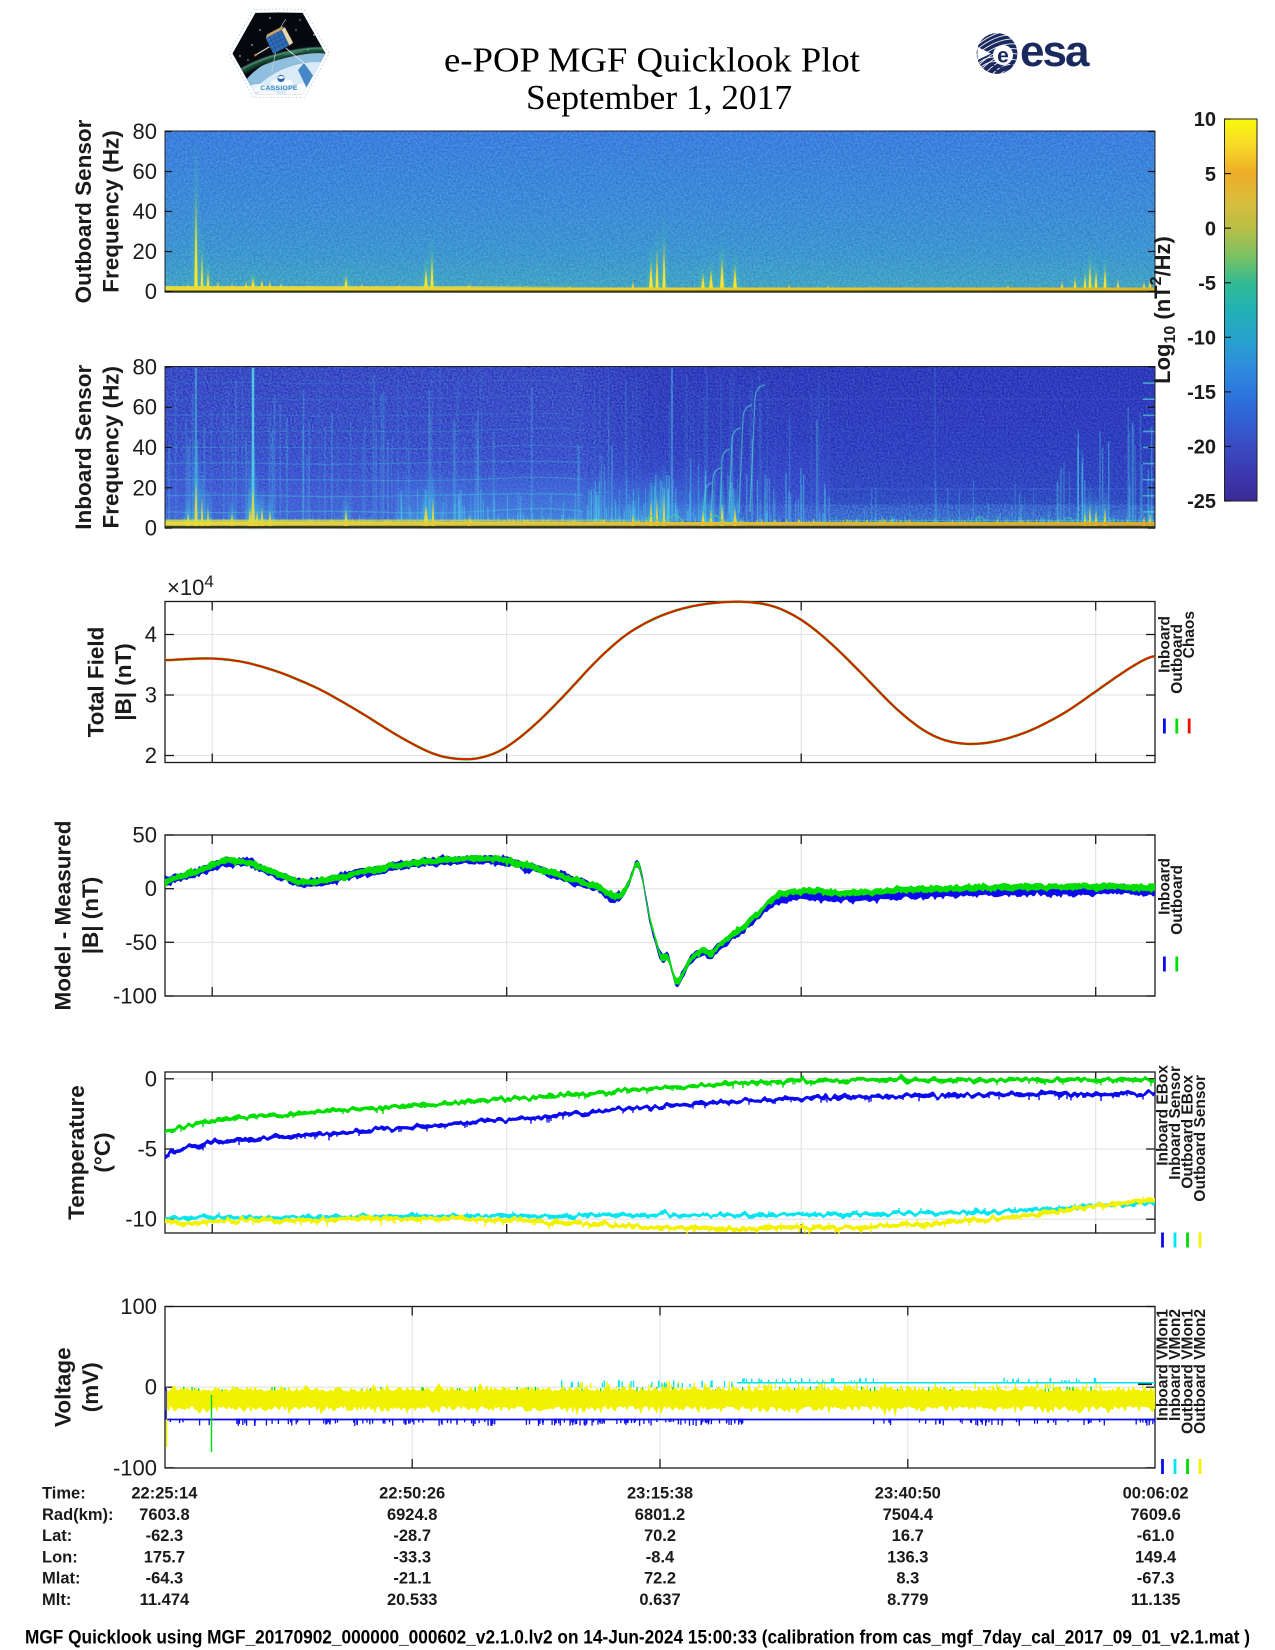 This screenshot has width=1275, height=1650. Describe the element at coordinates (60, 1557) in the screenshot. I see `svg-text: Lon:` at that location.